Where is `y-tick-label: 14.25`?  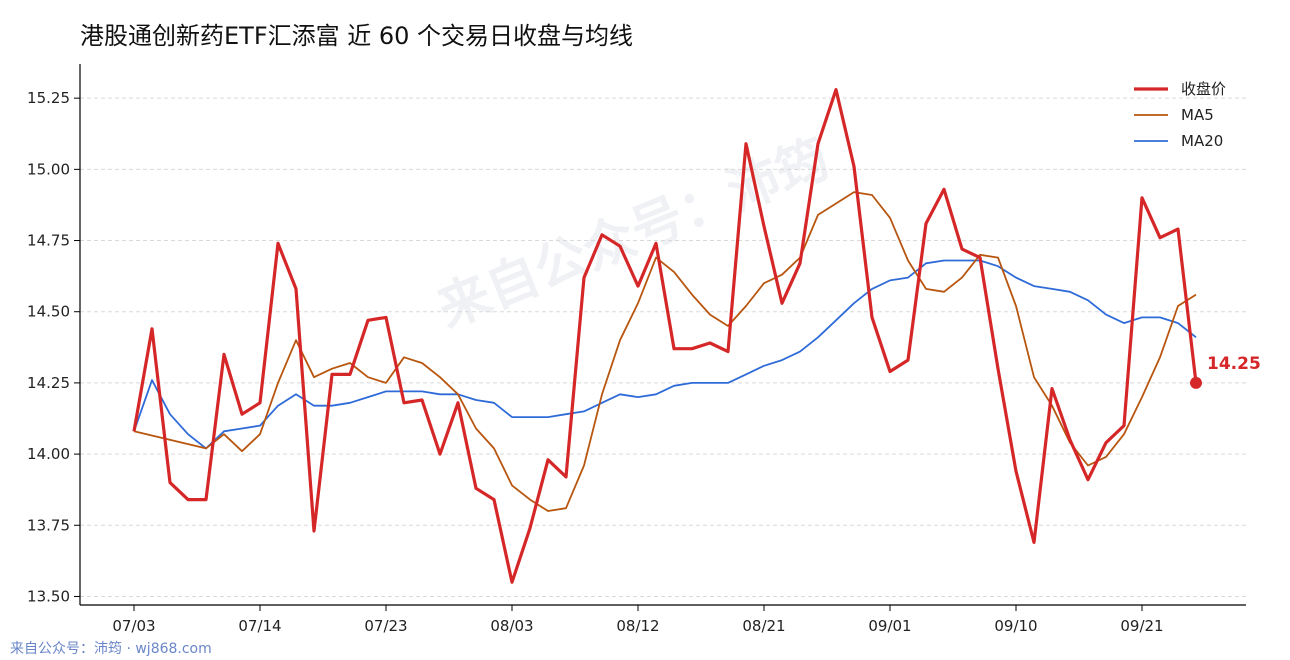
y-tick-label: 14.25 is located at coordinates (48, 383).